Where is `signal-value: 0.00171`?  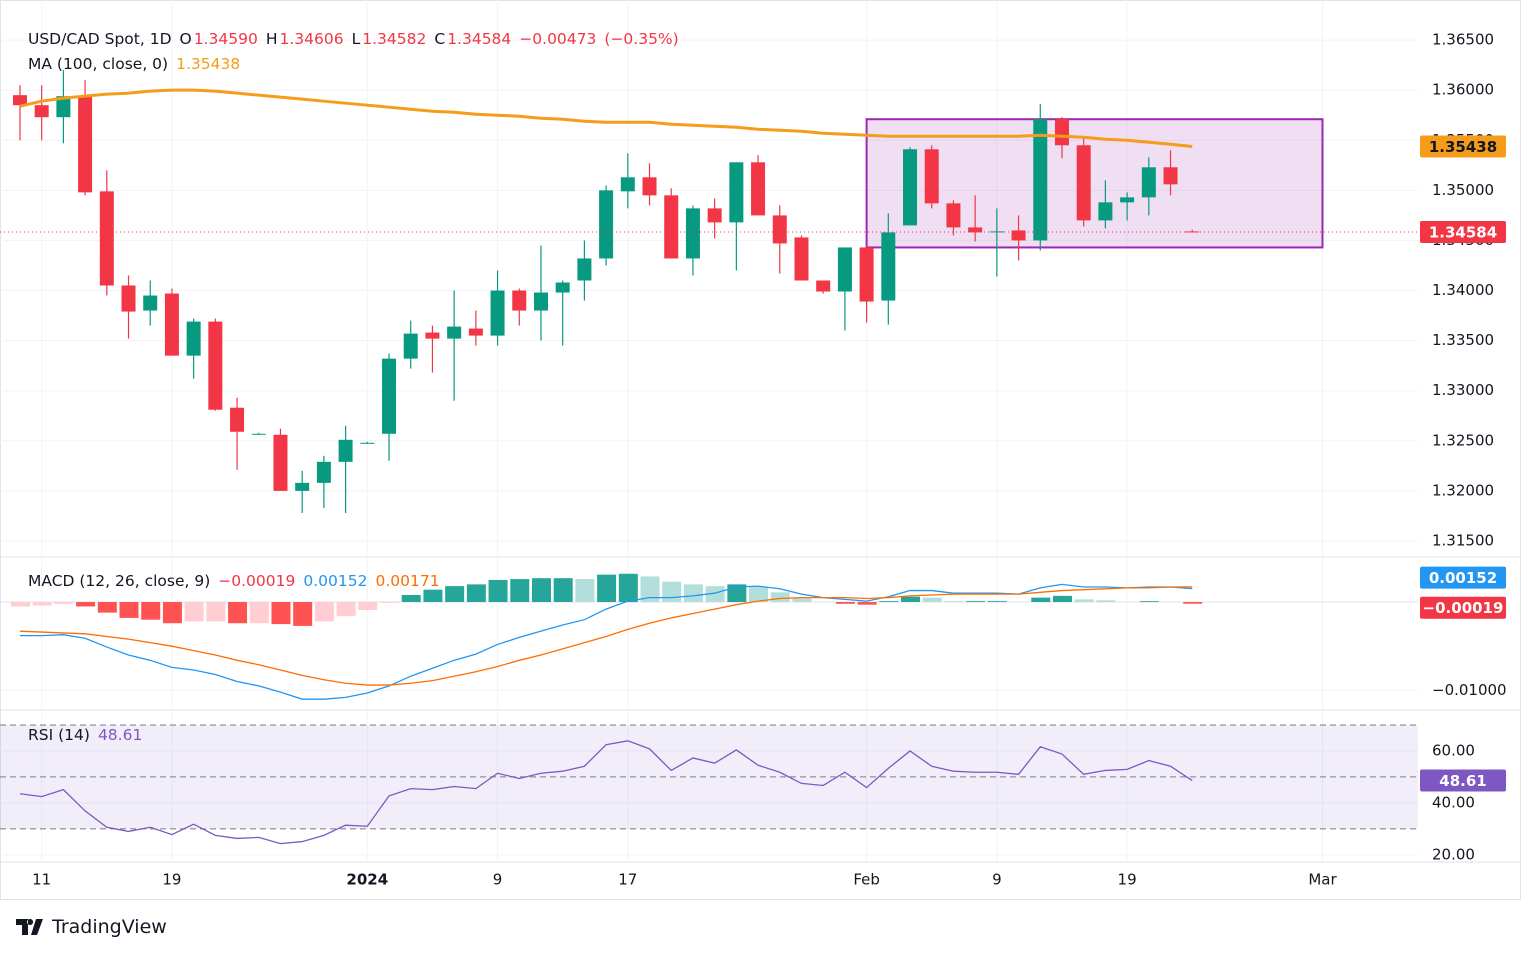 signal-value: 0.00171 is located at coordinates (407, 581).